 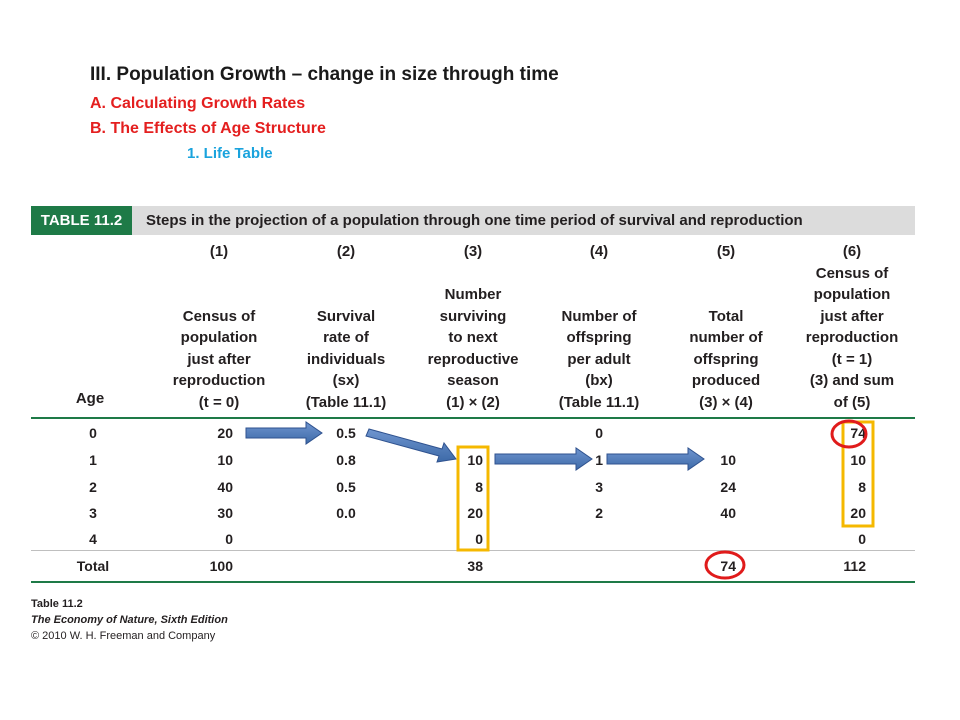 I want to click on column-number-6: (6), so click(x=852, y=251).